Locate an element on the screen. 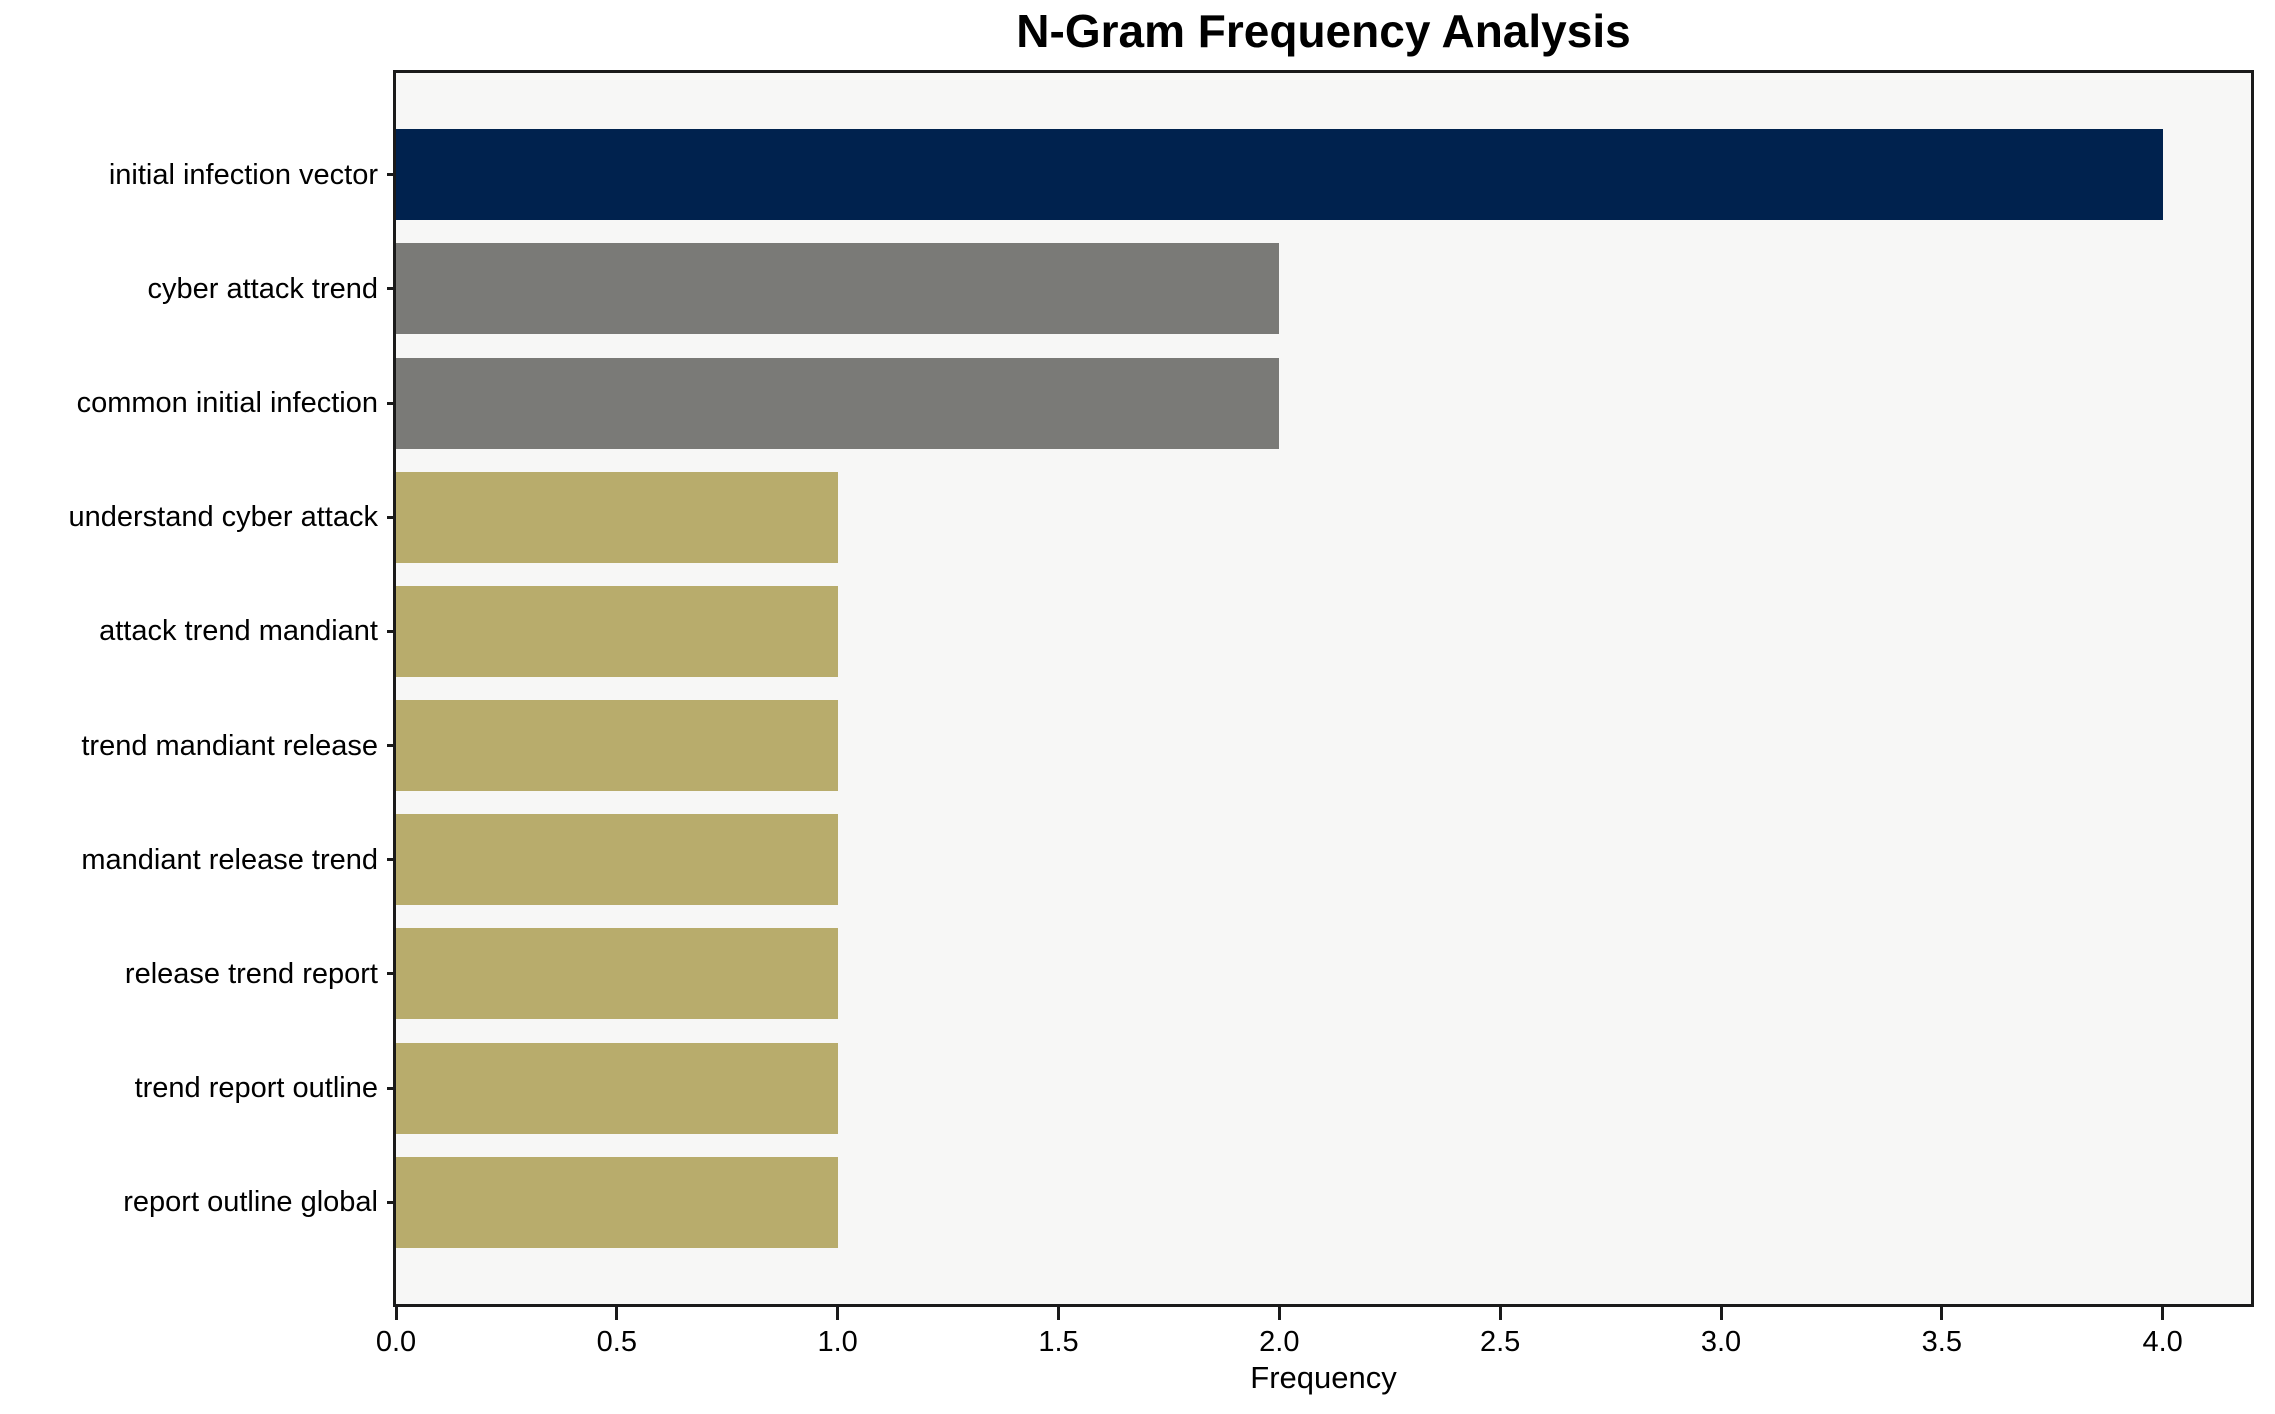 Image resolution: width=2275 pixels, height=1414 pixels. y-tick-label: understand cyber attack is located at coordinates (223, 517).